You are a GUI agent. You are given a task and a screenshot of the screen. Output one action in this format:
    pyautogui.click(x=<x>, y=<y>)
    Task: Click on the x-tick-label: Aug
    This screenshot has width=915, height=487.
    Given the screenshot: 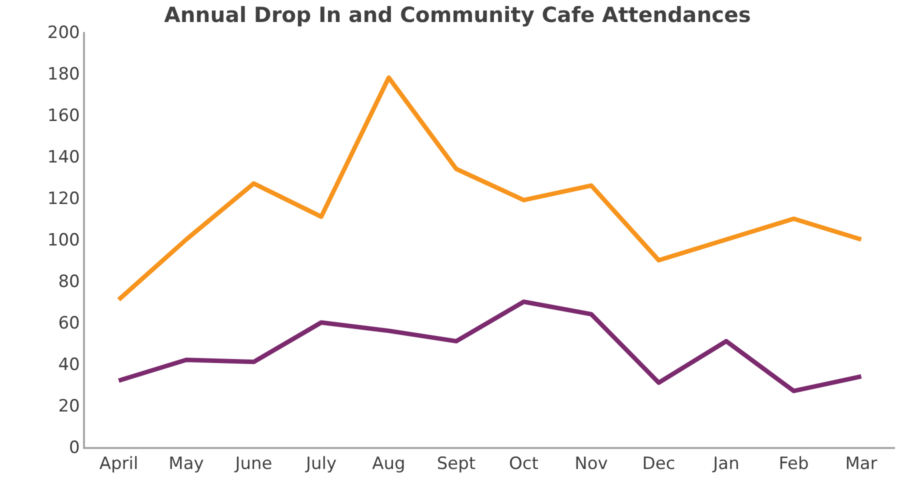 What is the action you would take?
    pyautogui.click(x=389, y=464)
    